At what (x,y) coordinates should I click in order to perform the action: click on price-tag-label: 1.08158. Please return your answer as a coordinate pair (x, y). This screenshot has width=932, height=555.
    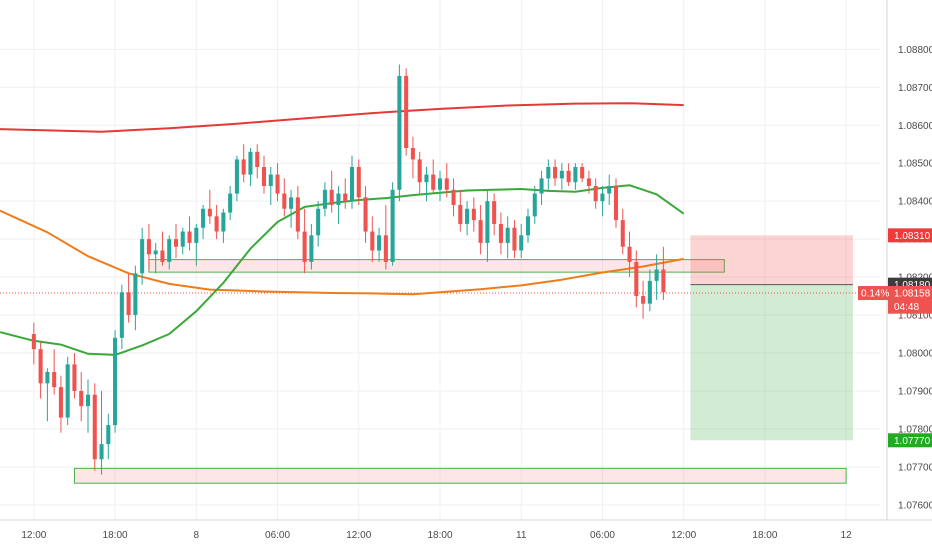
    Looking at the image, I should click on (912, 294).